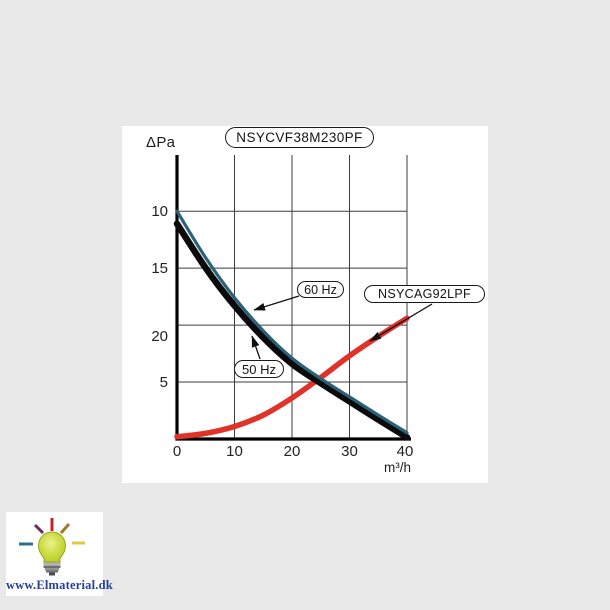 The image size is (610, 610). What do you see at coordinates (349, 451) in the screenshot?
I see `x-tick-30: 30` at bounding box center [349, 451].